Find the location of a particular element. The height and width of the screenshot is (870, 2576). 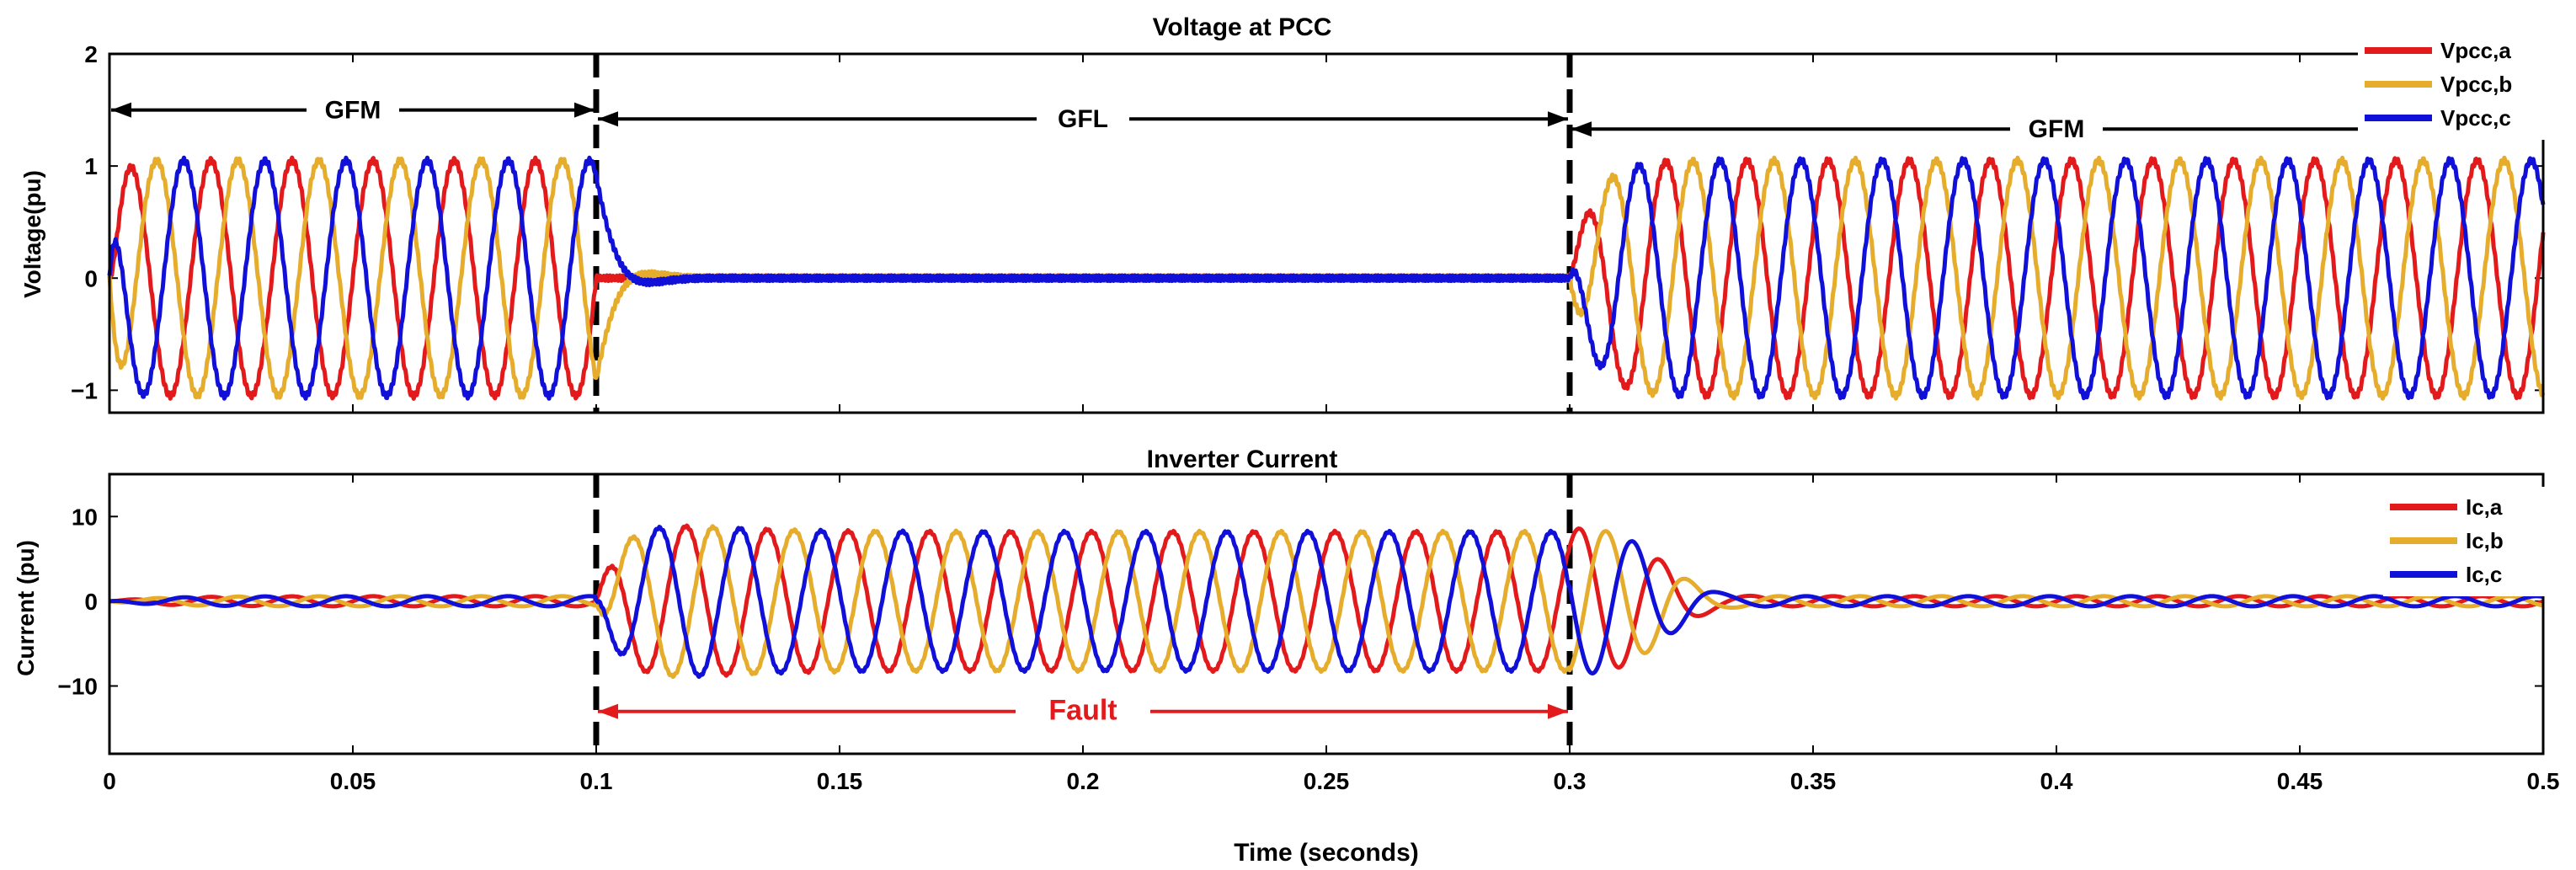

x-tick-label: 0.2 is located at coordinates (1083, 781).